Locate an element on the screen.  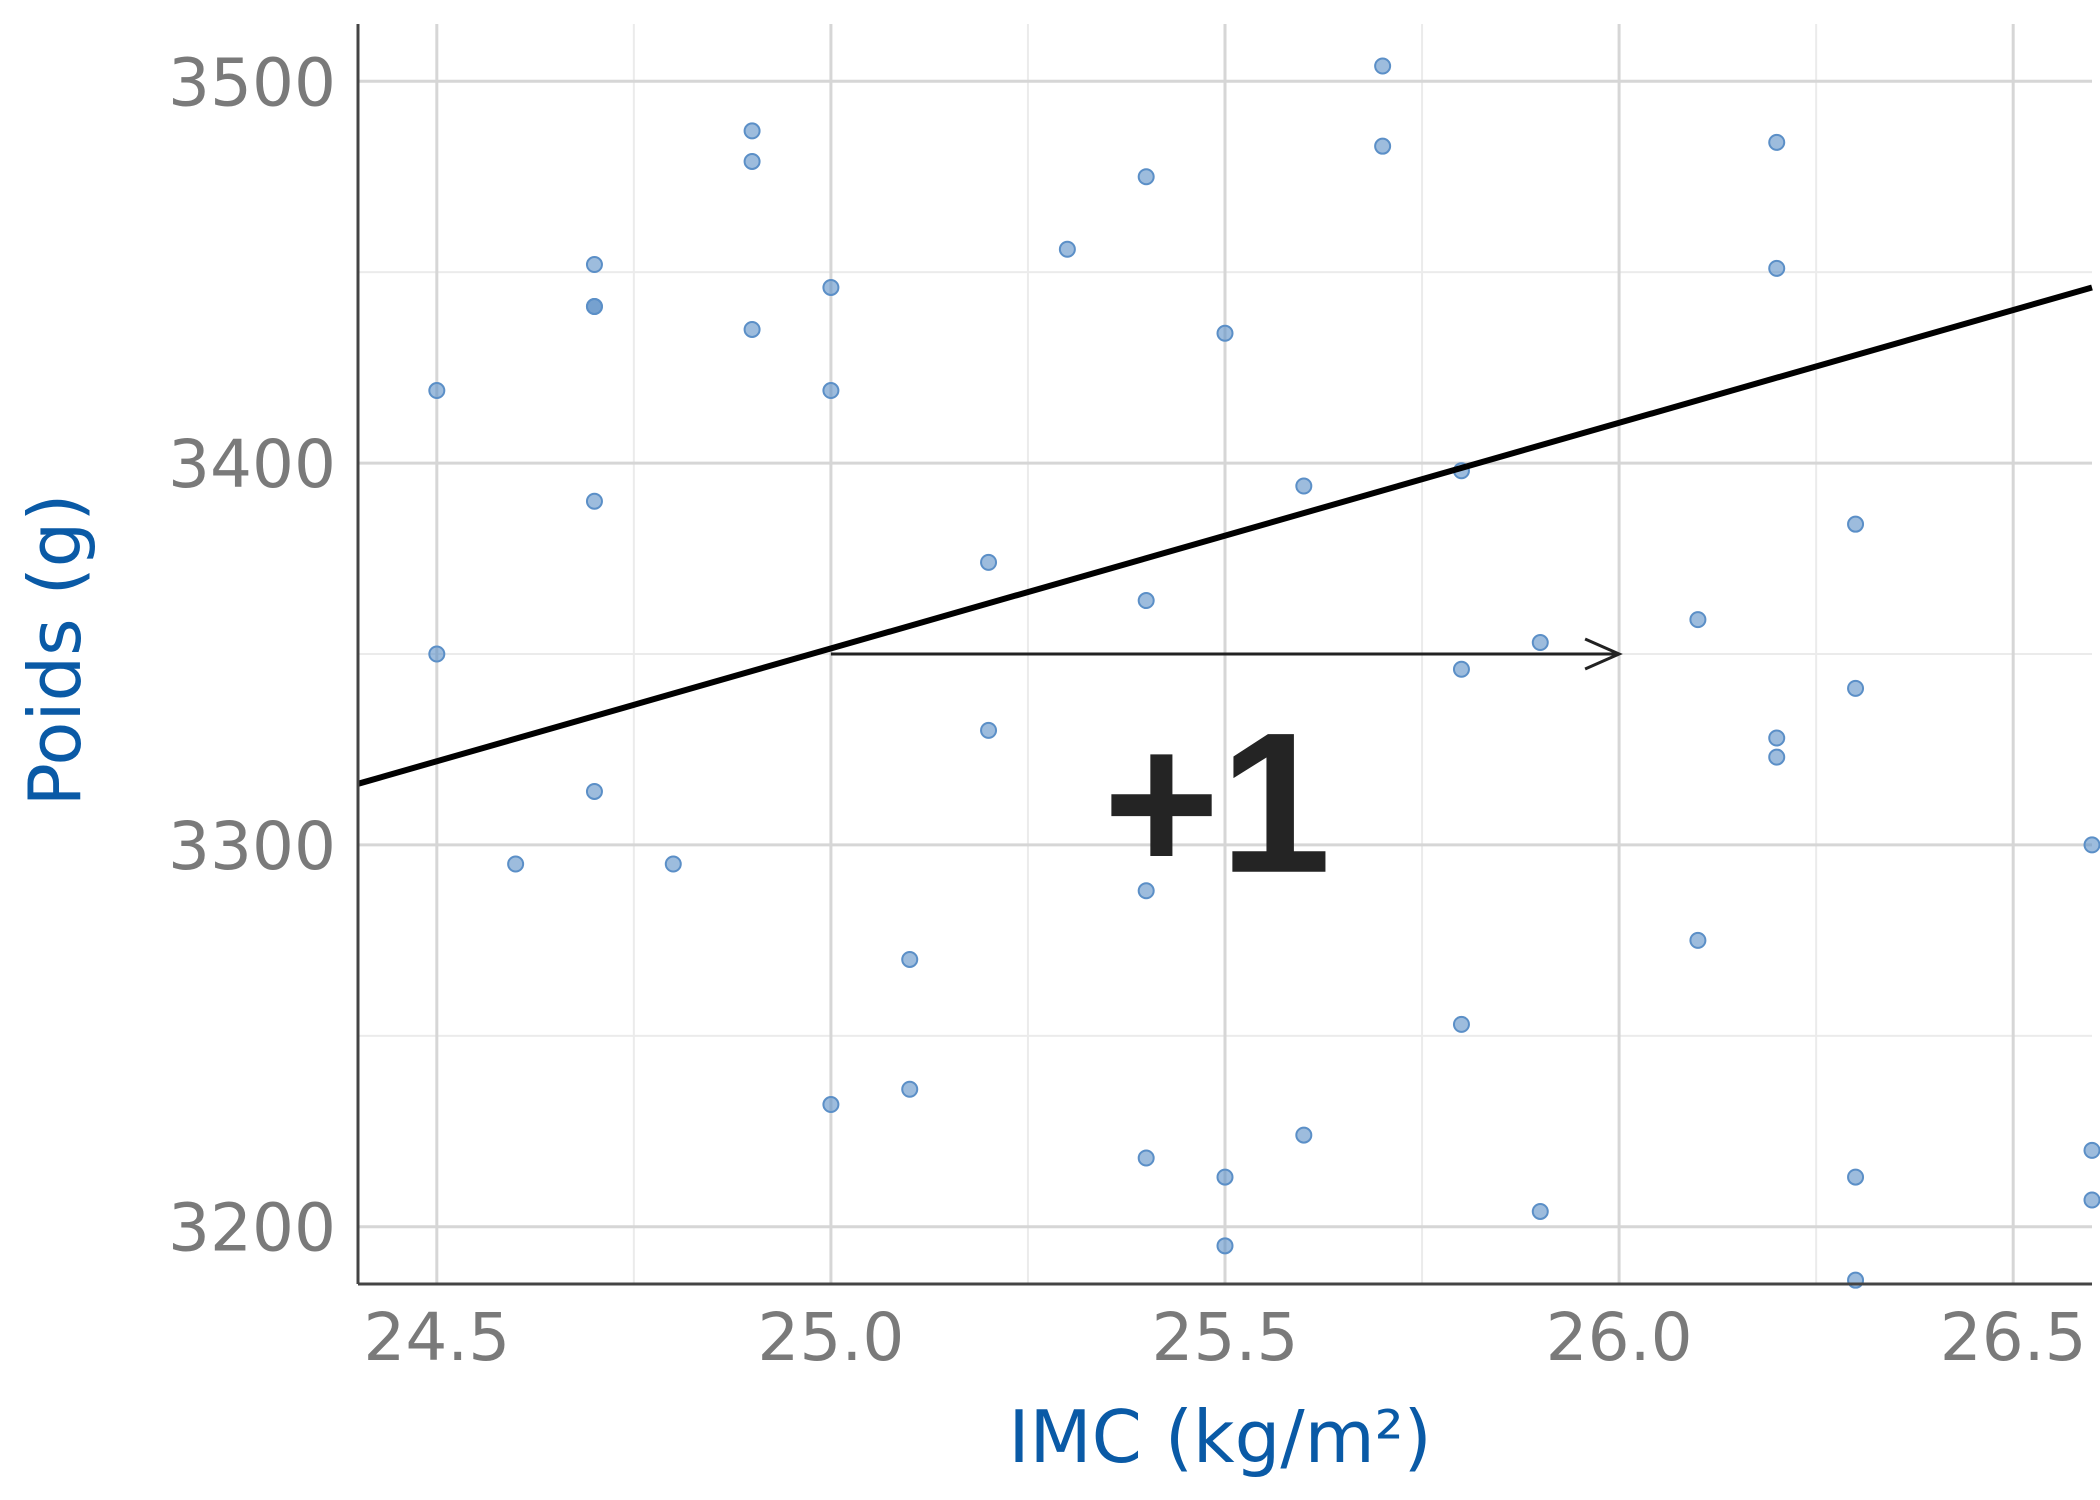
y-tick-label: 3200 is located at coordinates (252, 1228).